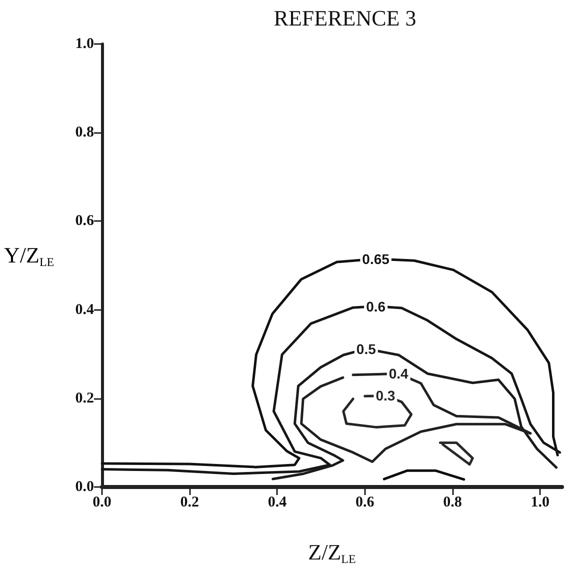  What do you see at coordinates (278, 502) in the screenshot?
I see `x-tick-label: 0.4` at bounding box center [278, 502].